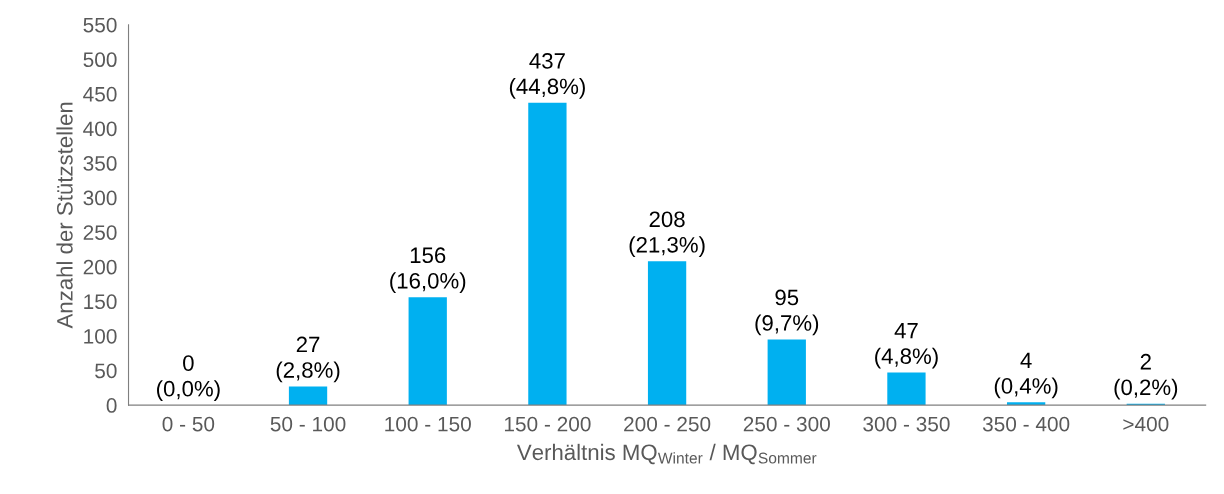  Describe the element at coordinates (1146, 376) in the screenshot. I see `data-label: 2 (0,2%)` at that location.